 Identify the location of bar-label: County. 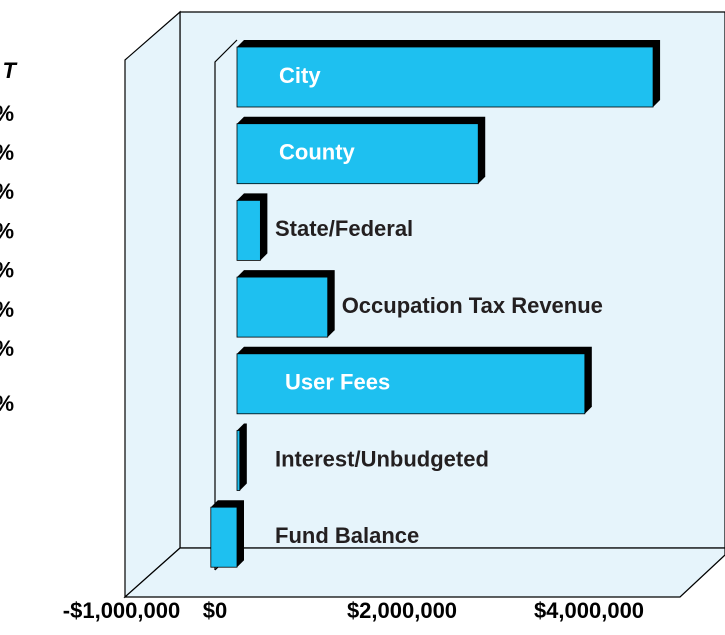
(317, 152).